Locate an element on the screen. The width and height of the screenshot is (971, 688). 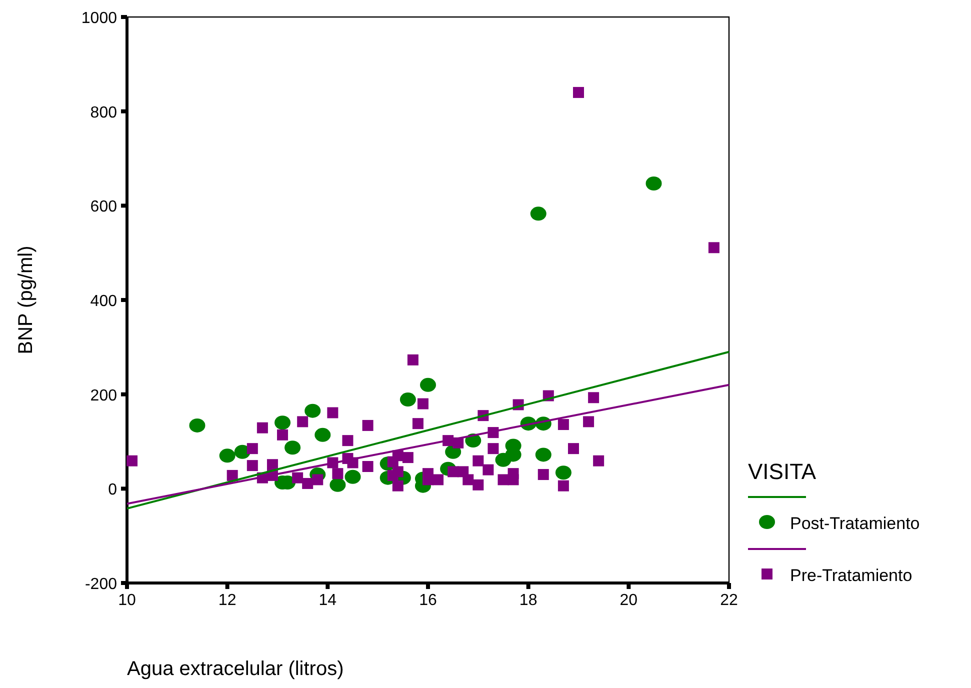
y-tick-label: 0 is located at coordinates (113, 490).